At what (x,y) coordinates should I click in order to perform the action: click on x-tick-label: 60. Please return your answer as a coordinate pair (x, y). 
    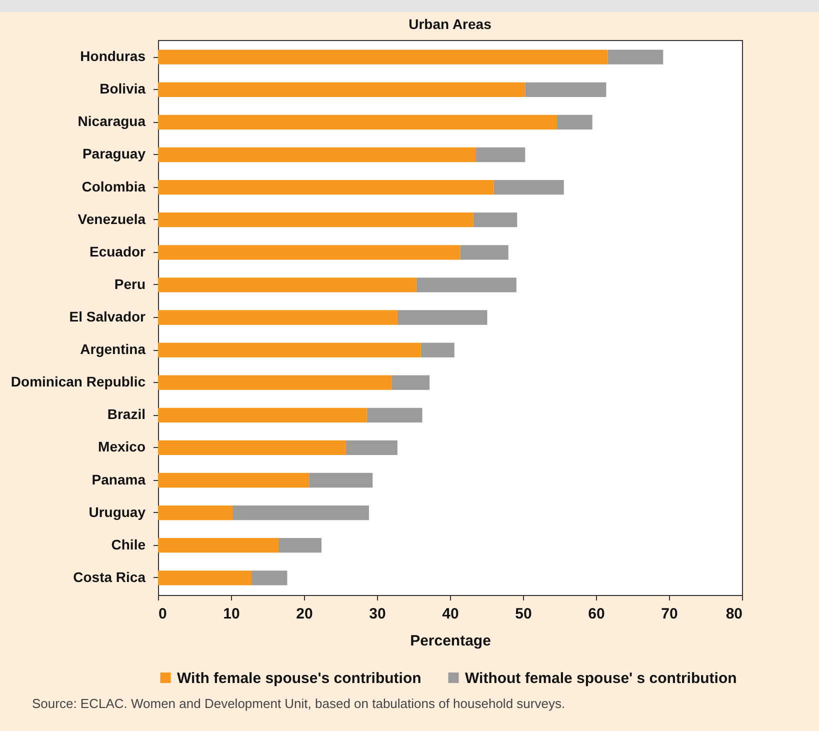
    Looking at the image, I should click on (596, 614).